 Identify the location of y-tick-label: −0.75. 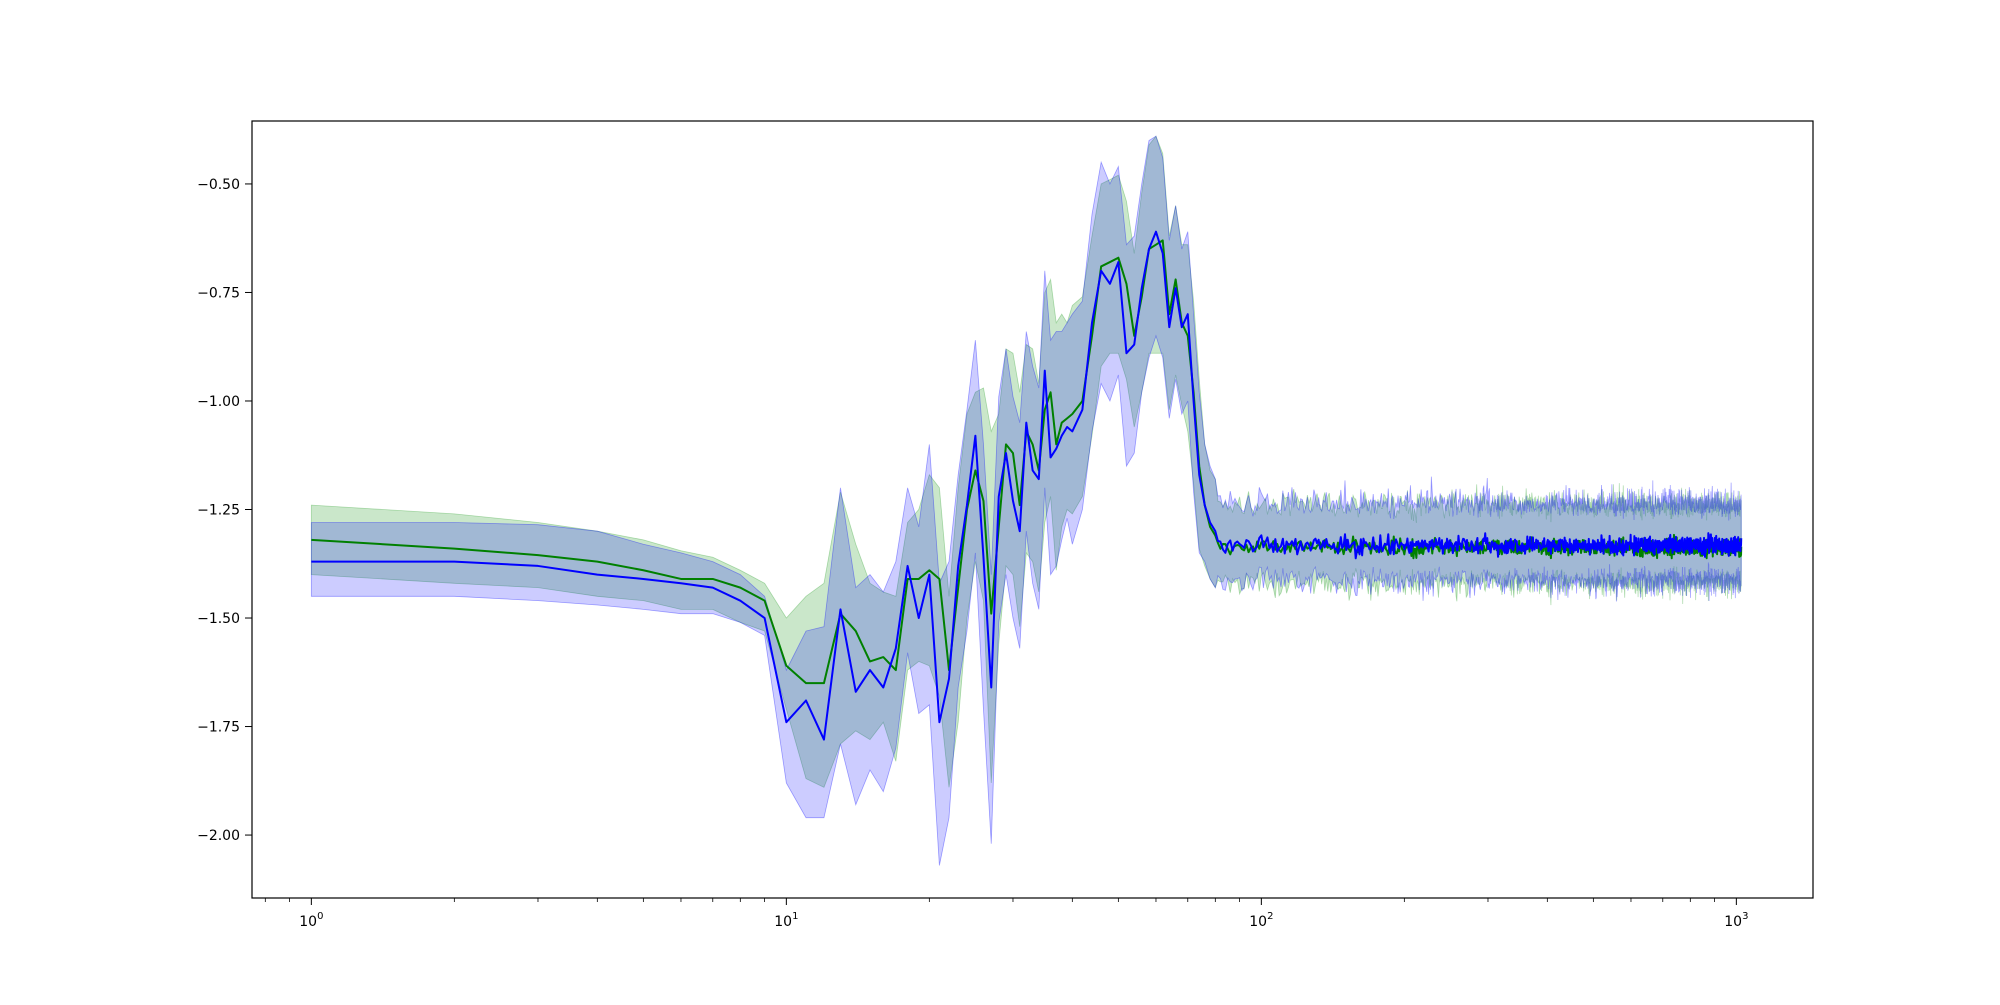
(218, 293).